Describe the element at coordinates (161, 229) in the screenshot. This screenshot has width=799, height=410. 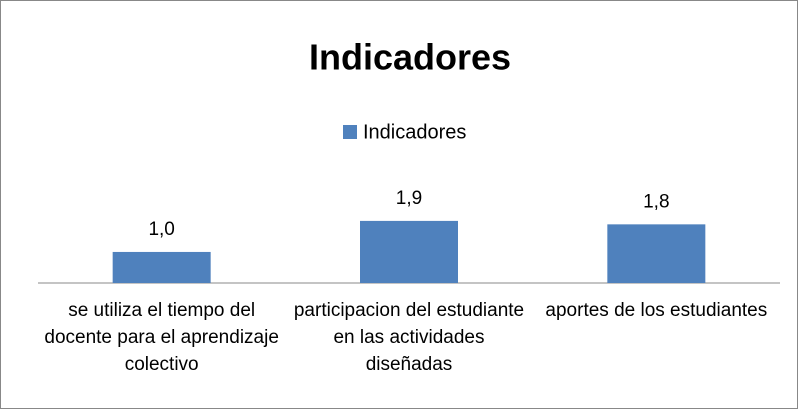
I see `data-label: 1,0` at that location.